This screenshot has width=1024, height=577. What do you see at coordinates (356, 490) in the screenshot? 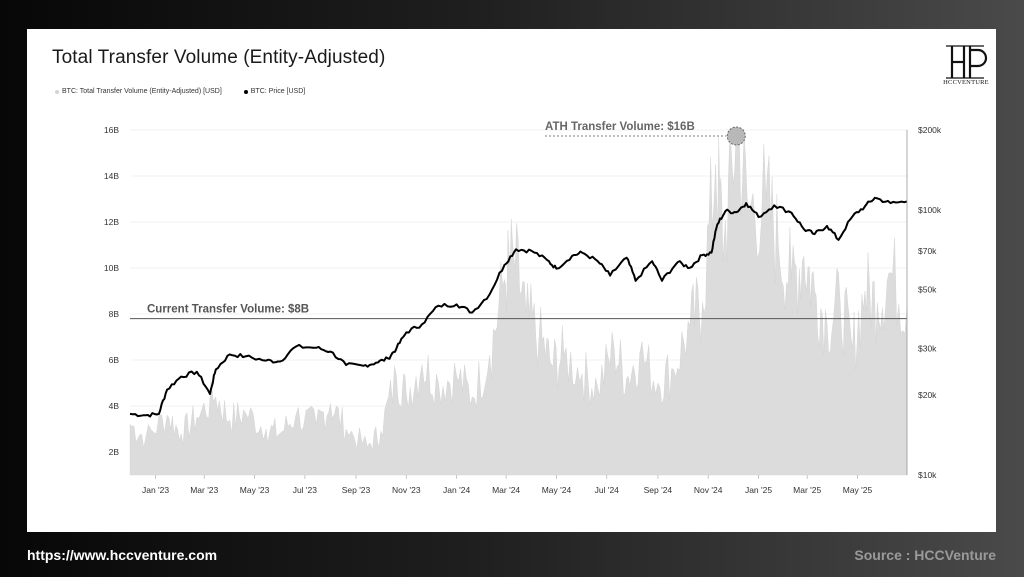
I see `x-tick-label: Sep '23` at bounding box center [356, 490].